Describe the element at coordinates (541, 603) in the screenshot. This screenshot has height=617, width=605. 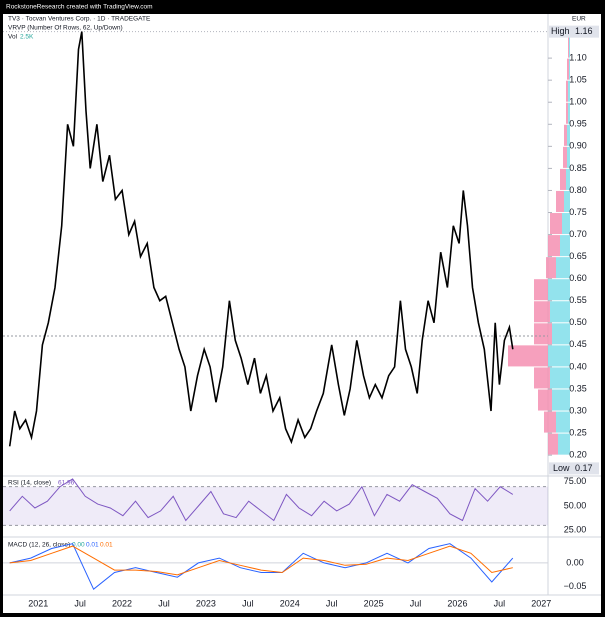
I see `x-tick-label: 2027` at that location.